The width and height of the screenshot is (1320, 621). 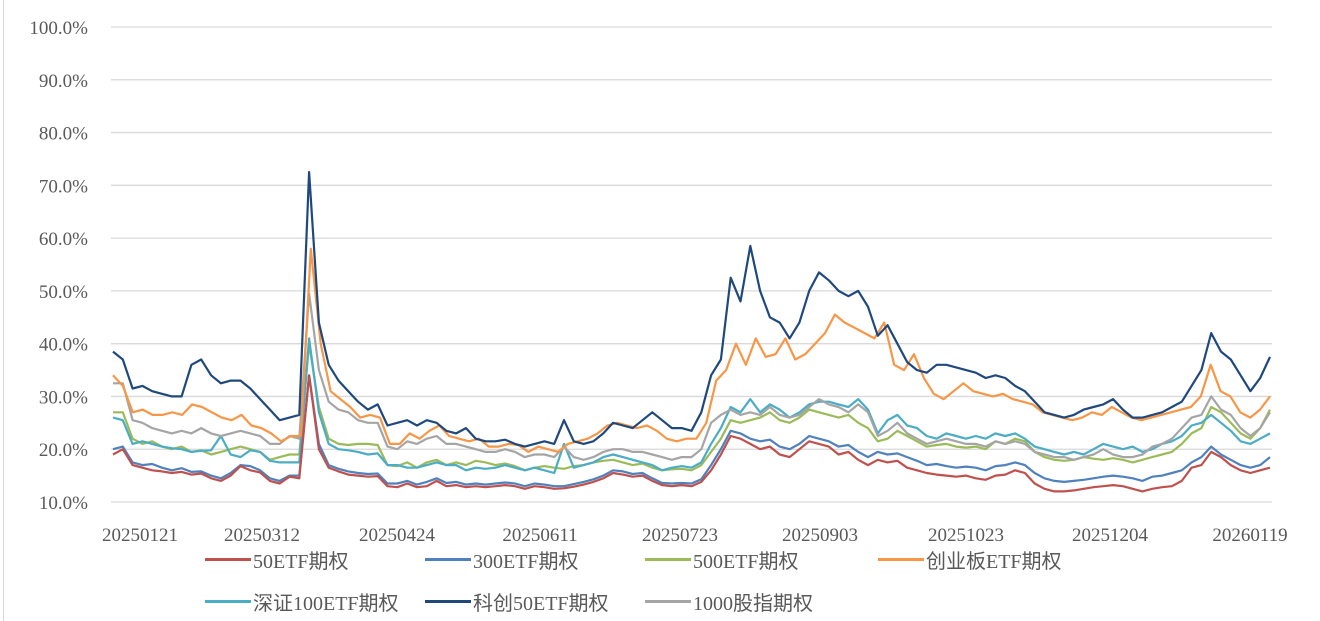 What do you see at coordinates (680, 535) in the screenshot?
I see `x-tick-label: 20250723` at bounding box center [680, 535].